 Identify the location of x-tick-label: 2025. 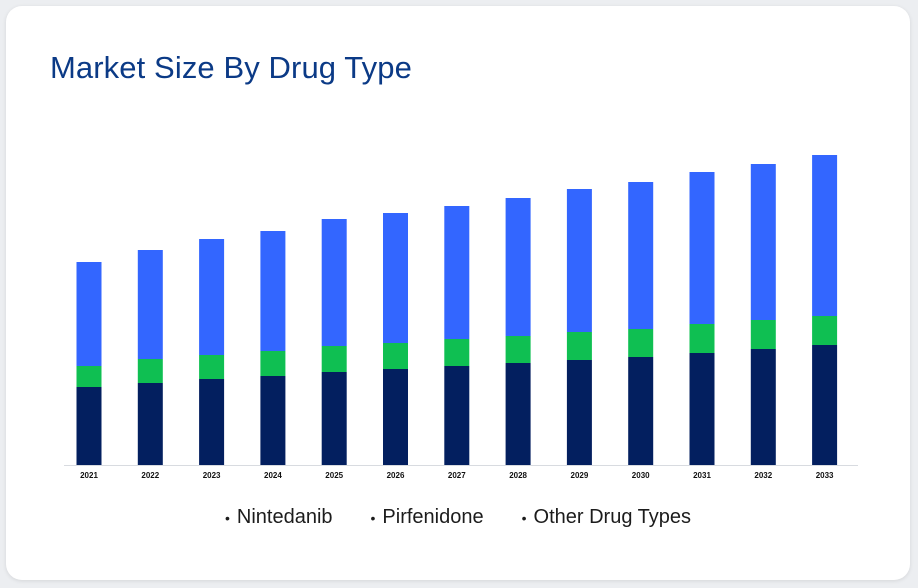
(334, 475).